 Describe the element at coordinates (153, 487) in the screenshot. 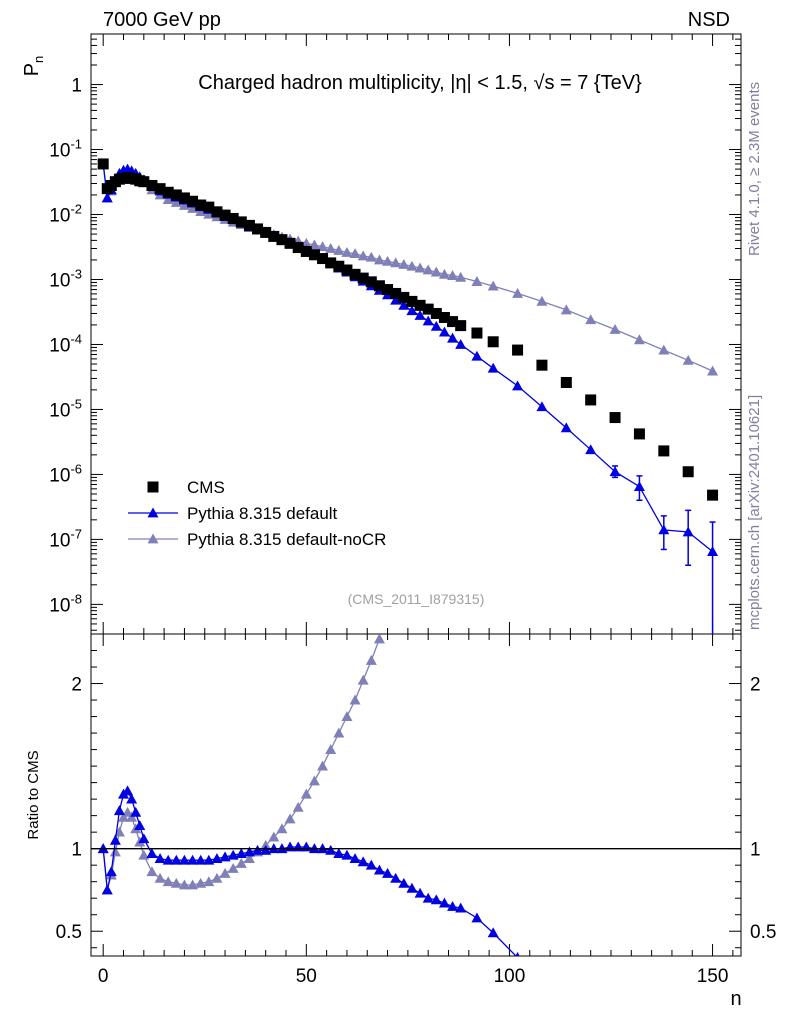

I see `legend-cms-marker` at that location.